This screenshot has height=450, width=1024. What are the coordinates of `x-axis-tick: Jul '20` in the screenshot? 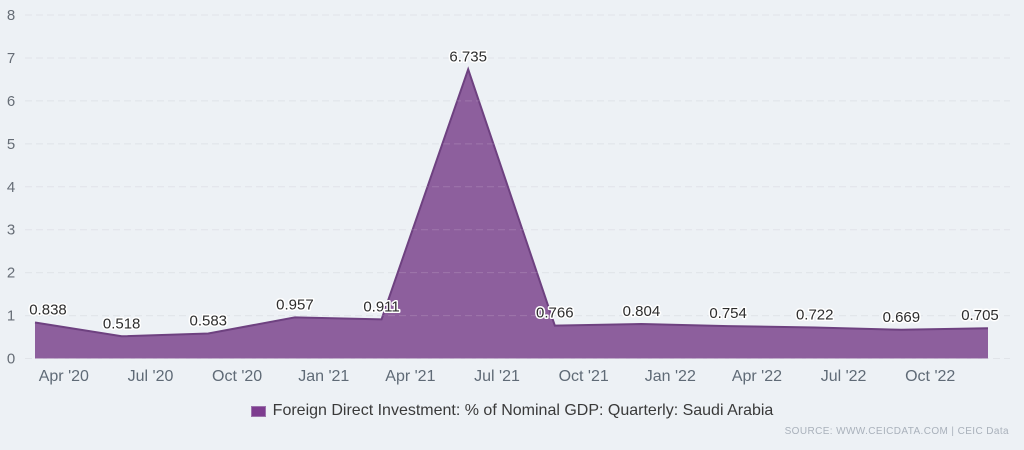 It's located at (151, 376).